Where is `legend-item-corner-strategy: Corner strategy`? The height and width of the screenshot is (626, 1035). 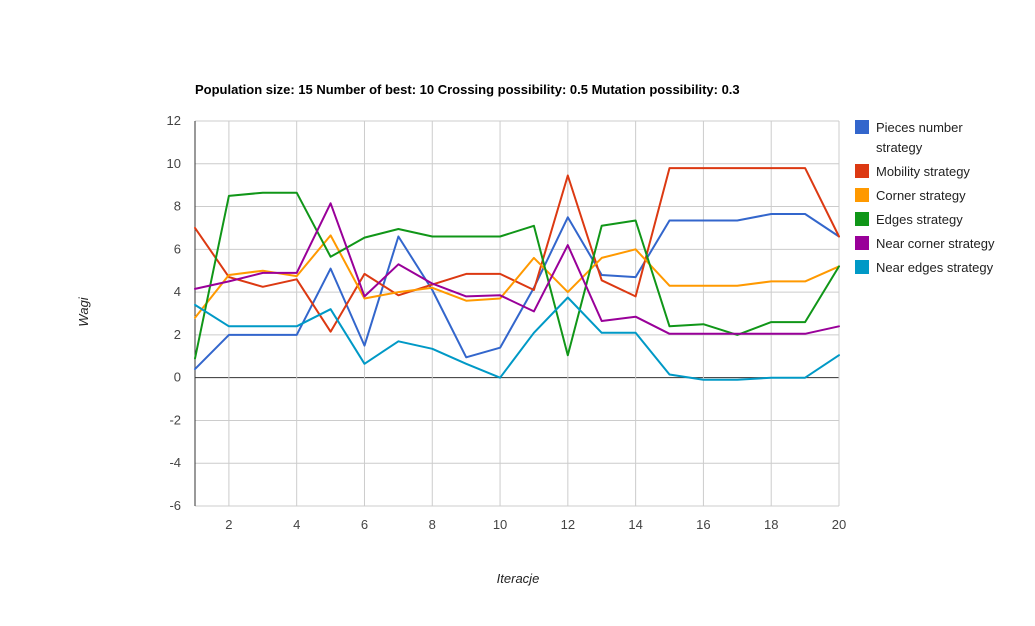 legend-item-corner-strategy: Corner strategy is located at coordinates (910, 195).